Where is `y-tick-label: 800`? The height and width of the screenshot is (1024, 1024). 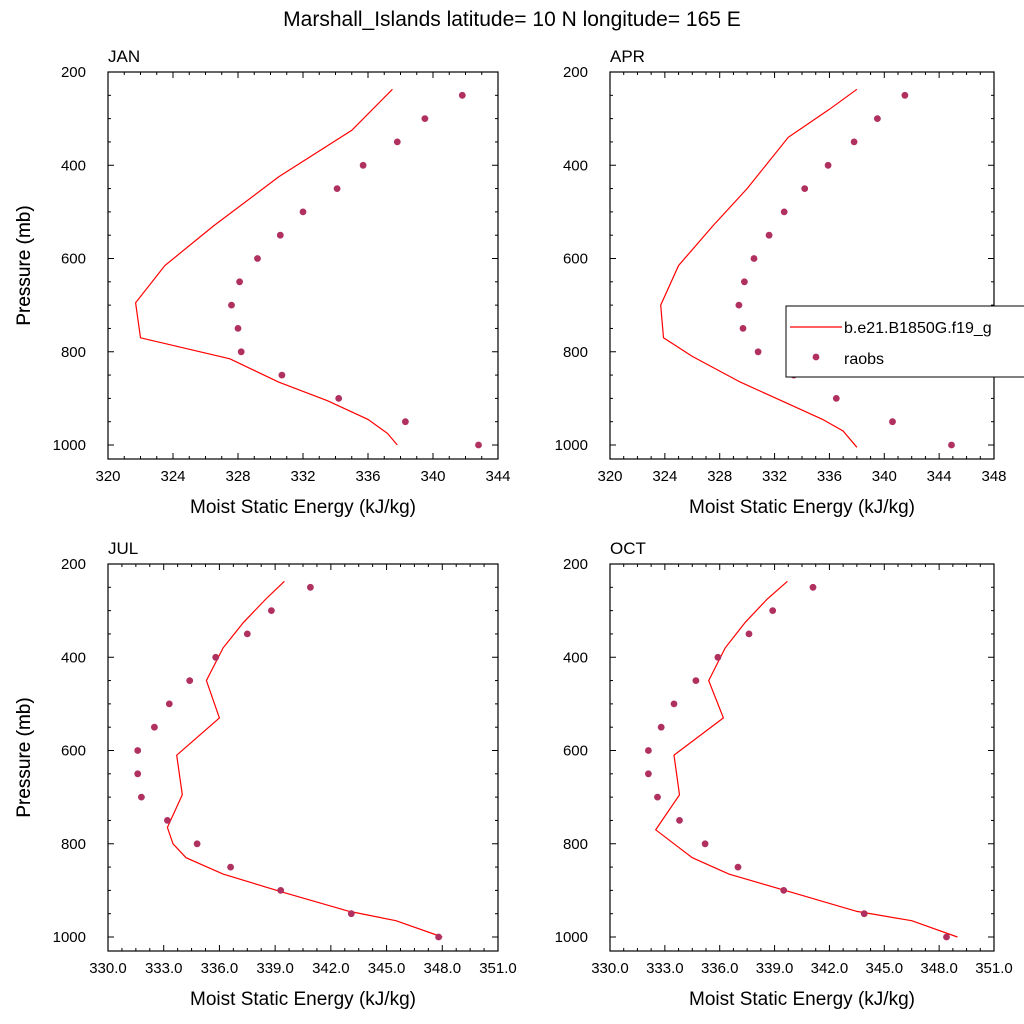
y-tick-label: 800 is located at coordinates (575, 352).